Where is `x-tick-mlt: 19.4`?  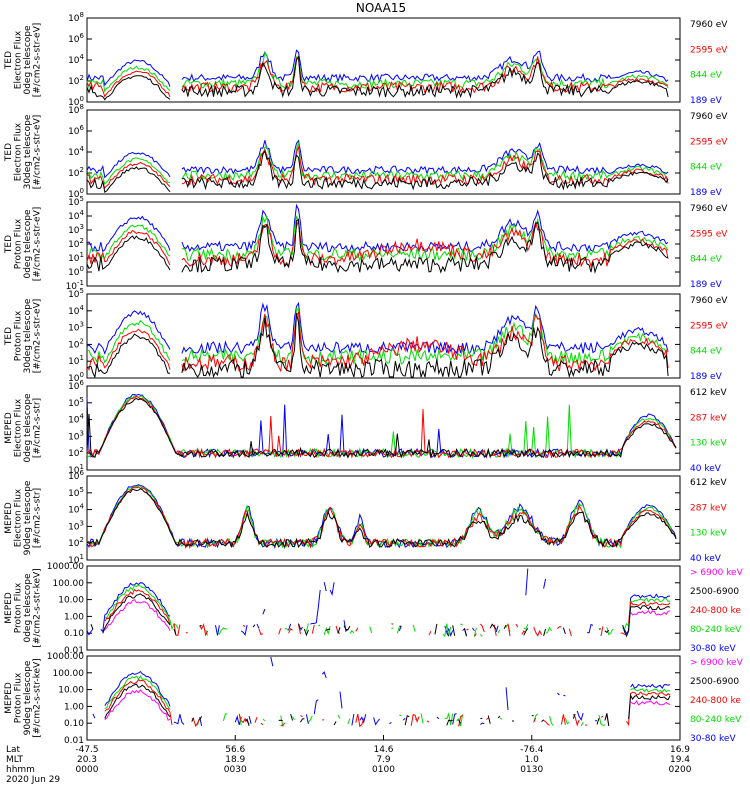 x-tick-mlt: 19.4 is located at coordinates (680, 760).